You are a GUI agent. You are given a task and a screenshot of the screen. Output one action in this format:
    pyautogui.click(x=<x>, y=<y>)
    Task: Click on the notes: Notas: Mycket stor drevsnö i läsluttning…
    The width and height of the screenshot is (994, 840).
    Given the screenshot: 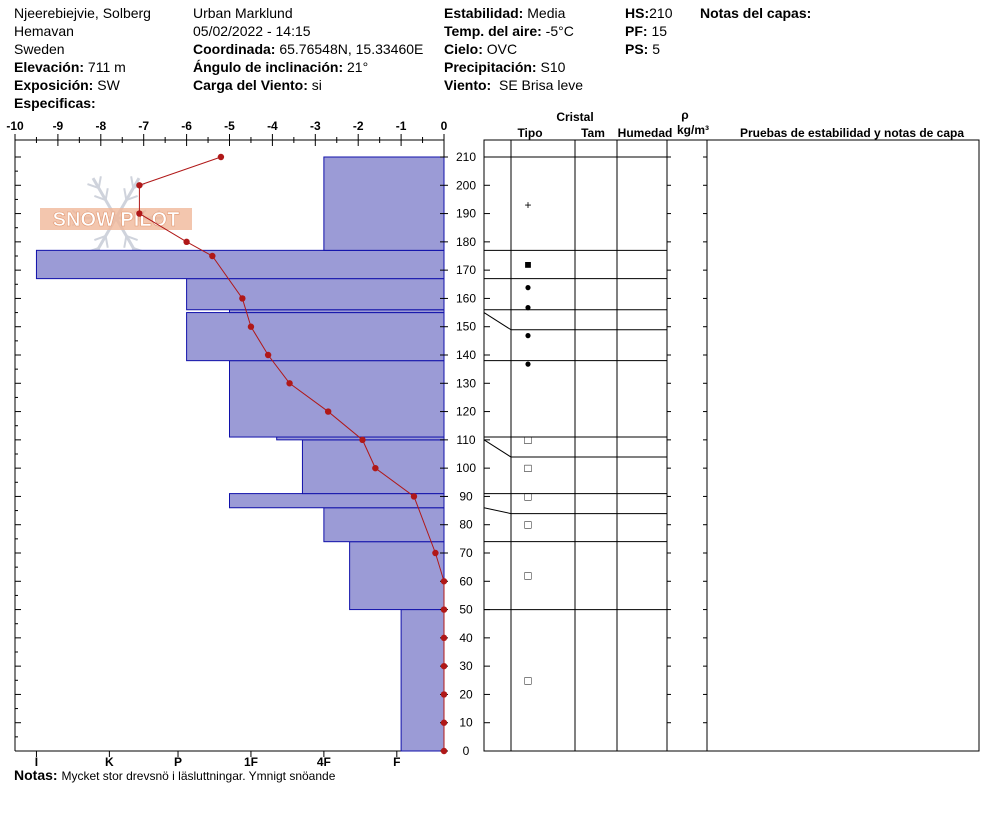 What is the action you would take?
    pyautogui.click(x=174, y=775)
    